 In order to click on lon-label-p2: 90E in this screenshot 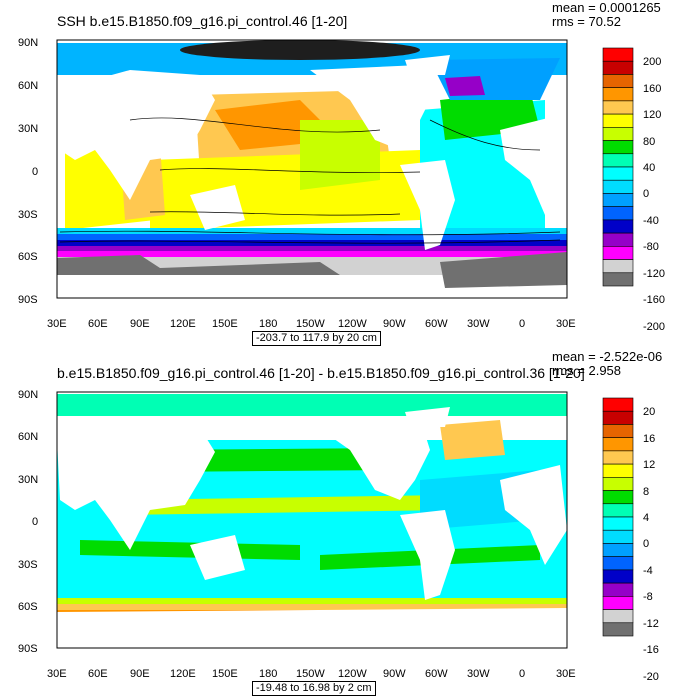, I will do `click(140, 674)`.